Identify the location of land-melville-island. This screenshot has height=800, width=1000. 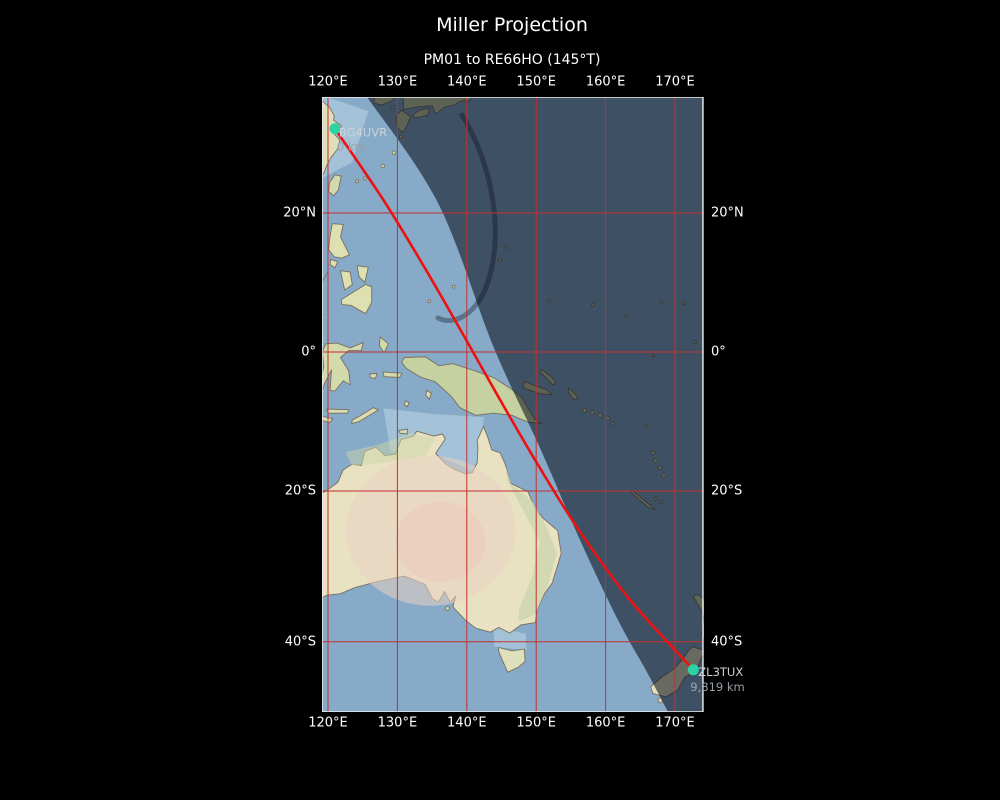
(403, 431).